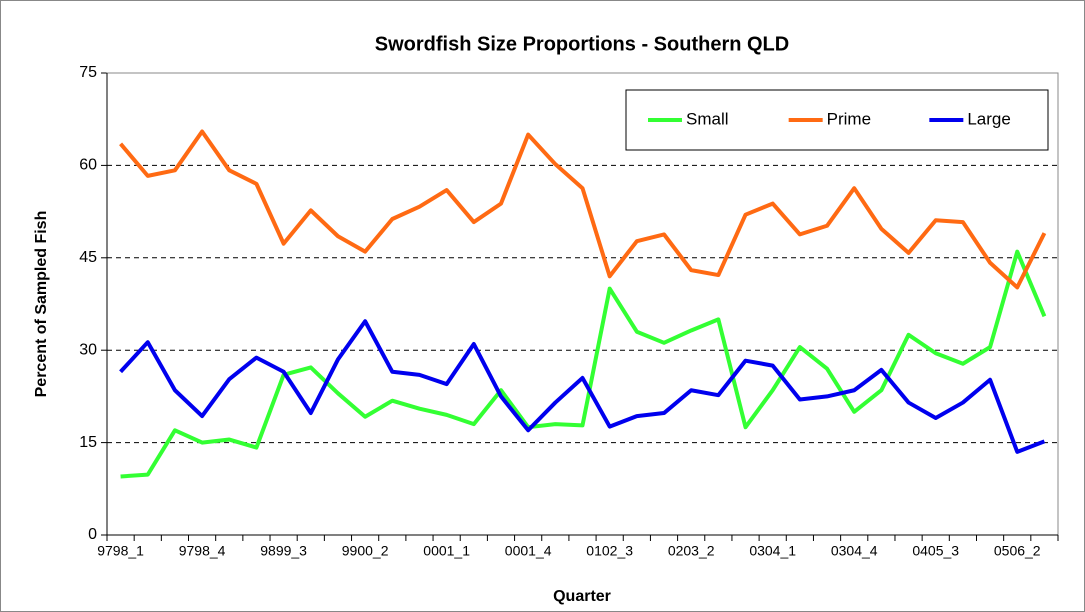  What do you see at coordinates (283, 551) in the screenshot?
I see `x-tick-label: 9899_3` at bounding box center [283, 551].